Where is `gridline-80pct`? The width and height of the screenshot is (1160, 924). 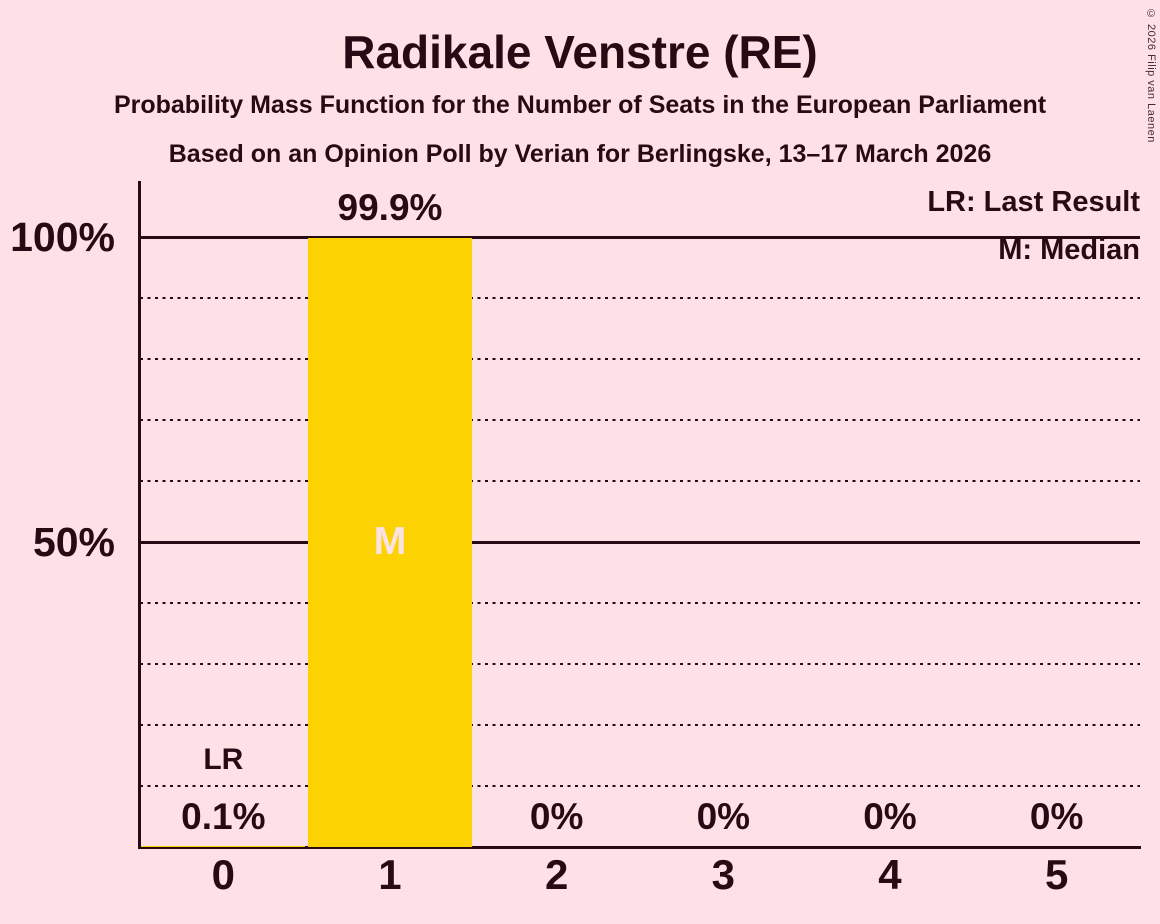
gridline-80pct is located at coordinates (640, 358).